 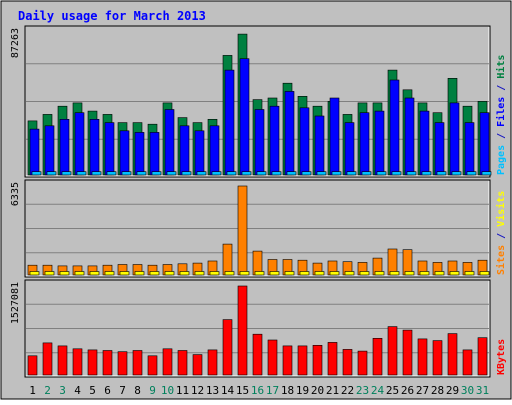 What do you see at coordinates (32, 390) in the screenshot?
I see `x-tick-label-1: 1` at bounding box center [32, 390].